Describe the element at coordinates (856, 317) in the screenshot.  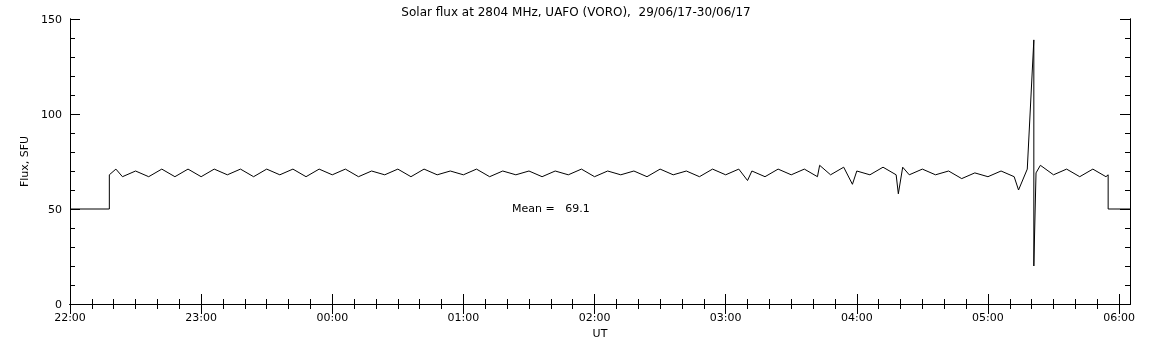
I see `x-tick-label: 04:00` at that location.